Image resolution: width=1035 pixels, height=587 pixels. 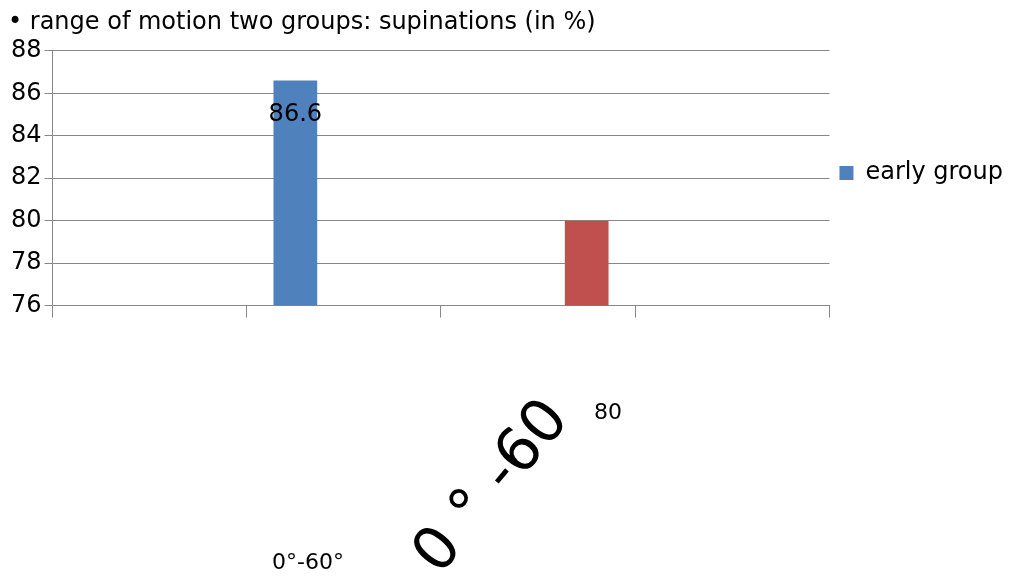 I want to click on y-tick-label: 80, so click(x=26, y=218).